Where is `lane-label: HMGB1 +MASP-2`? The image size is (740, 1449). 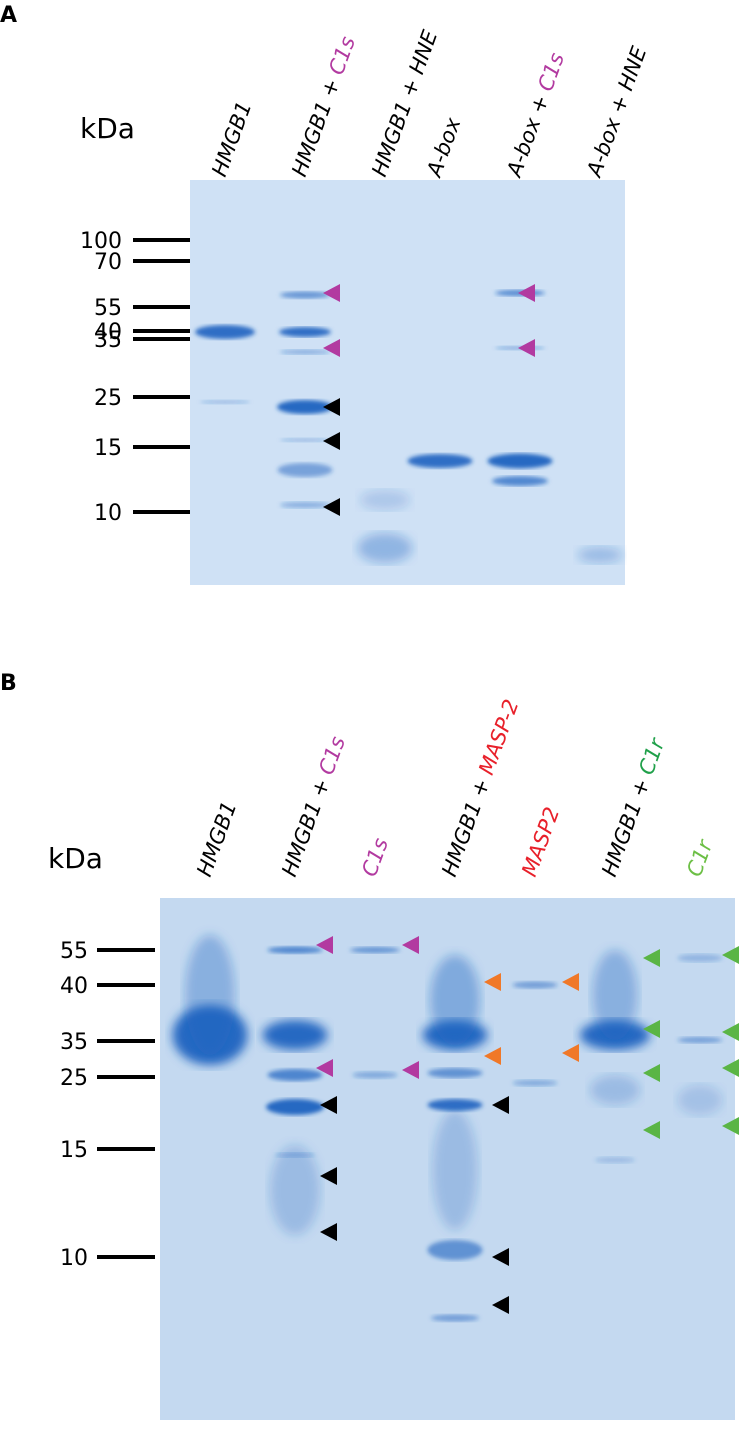
lane-label: HMGB1 +MASP-2 is located at coordinates (480, 787).